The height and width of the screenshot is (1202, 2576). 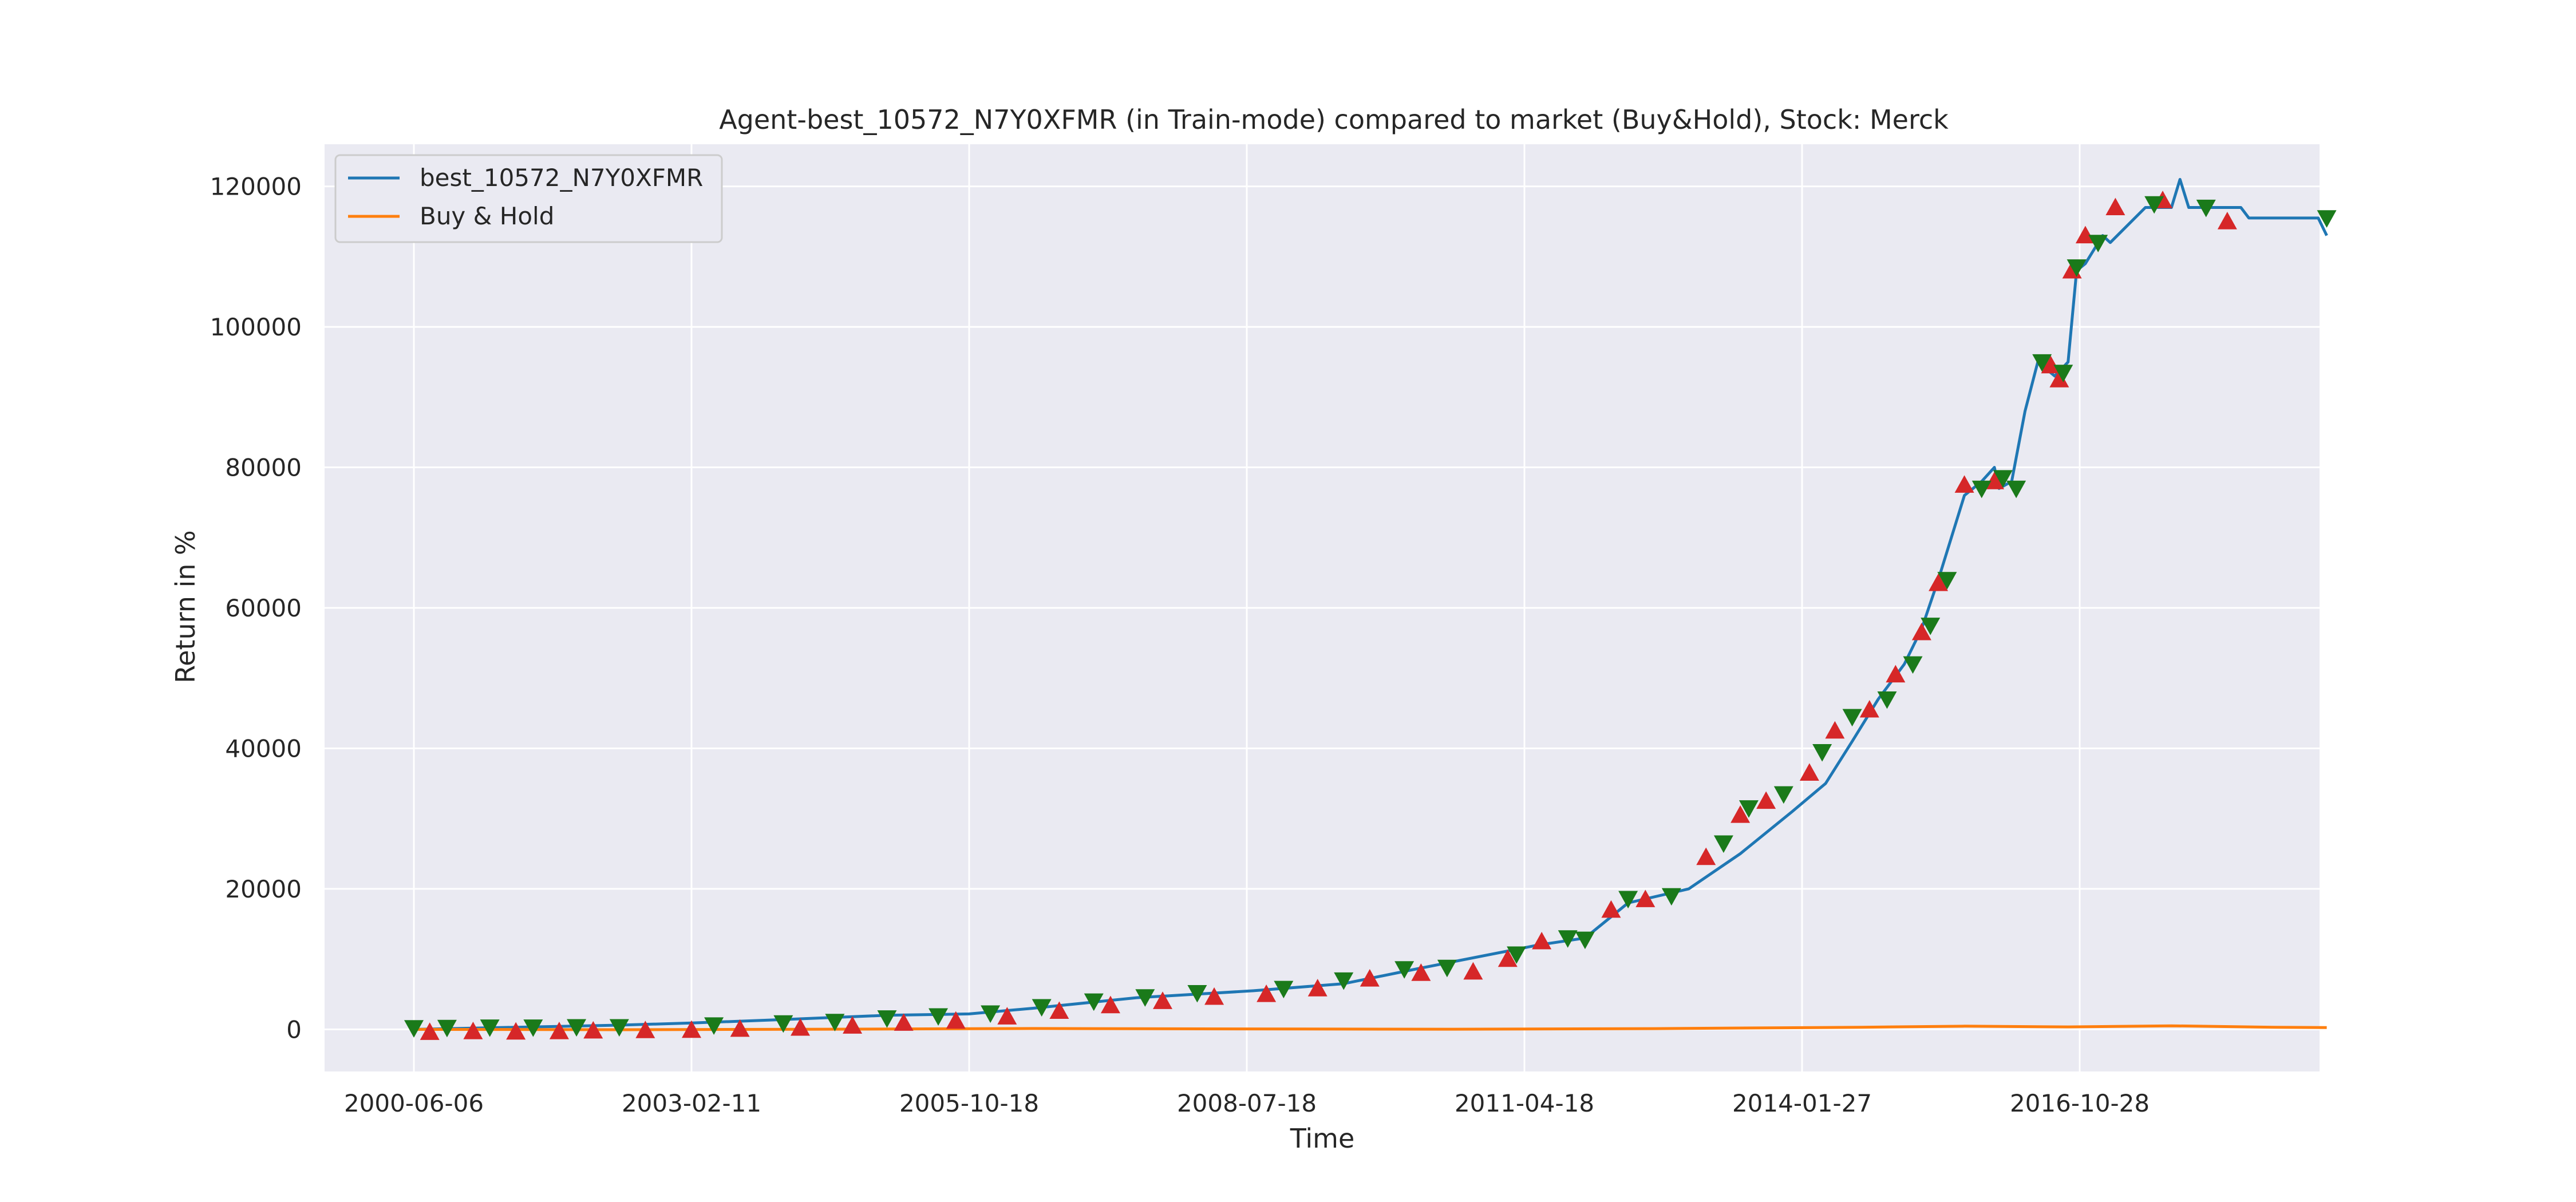 What do you see at coordinates (561, 178) in the screenshot?
I see `legend-label-agent: best_10572_N7Y0XFMR` at bounding box center [561, 178].